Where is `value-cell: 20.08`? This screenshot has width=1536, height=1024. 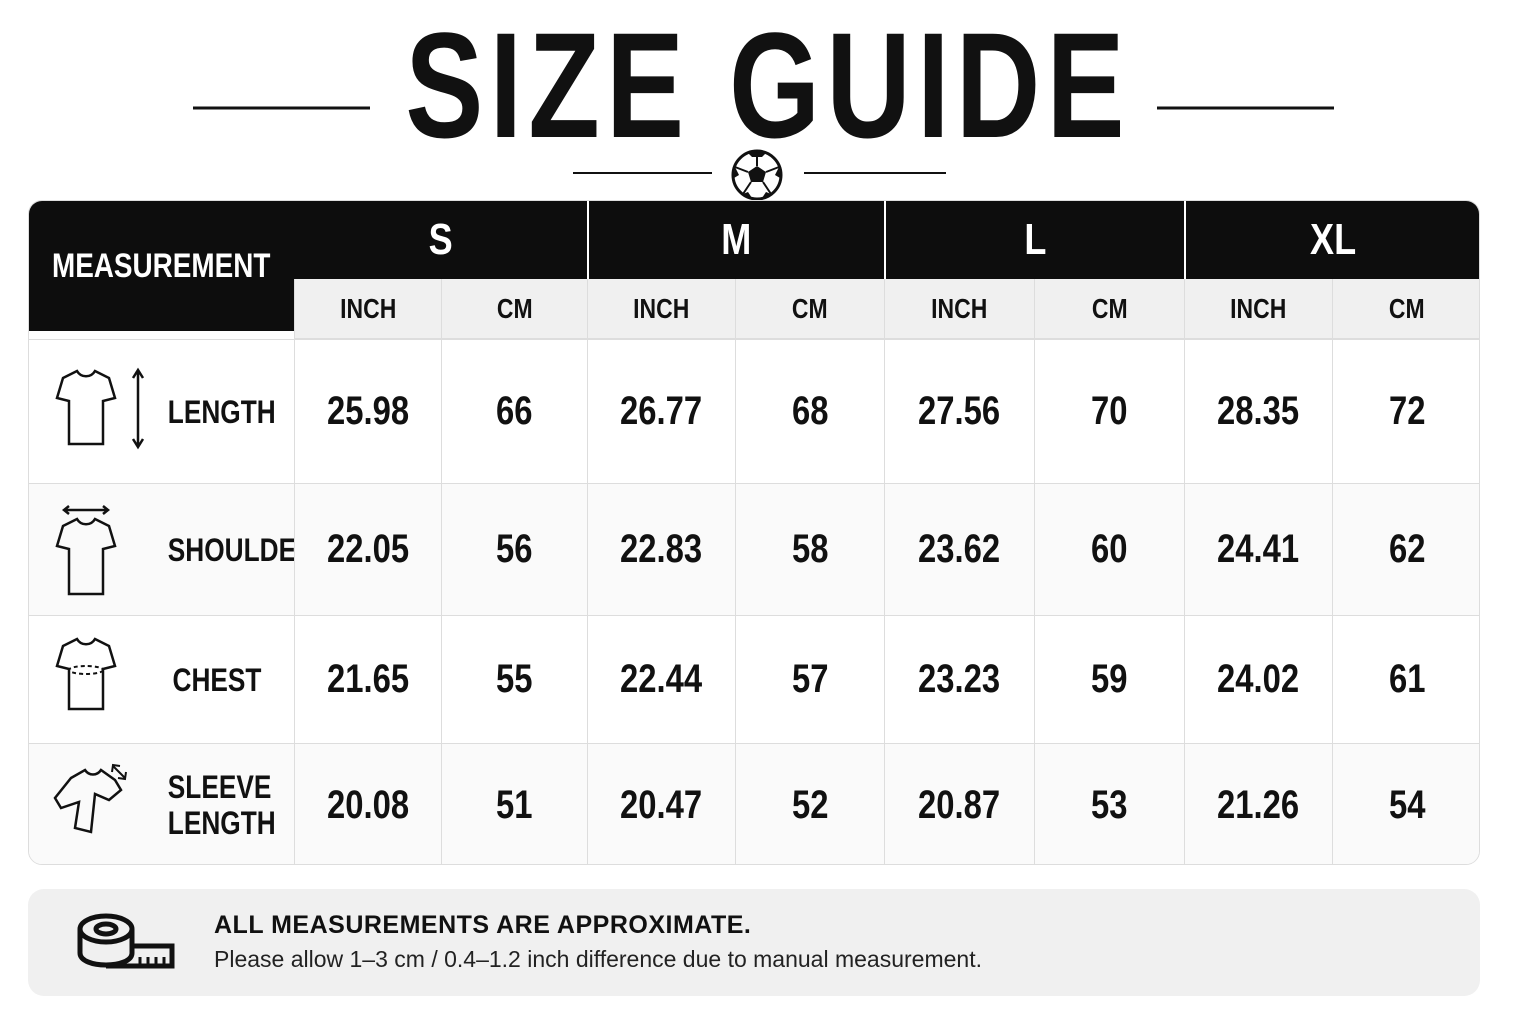
value-cell: 20.08 is located at coordinates (367, 803).